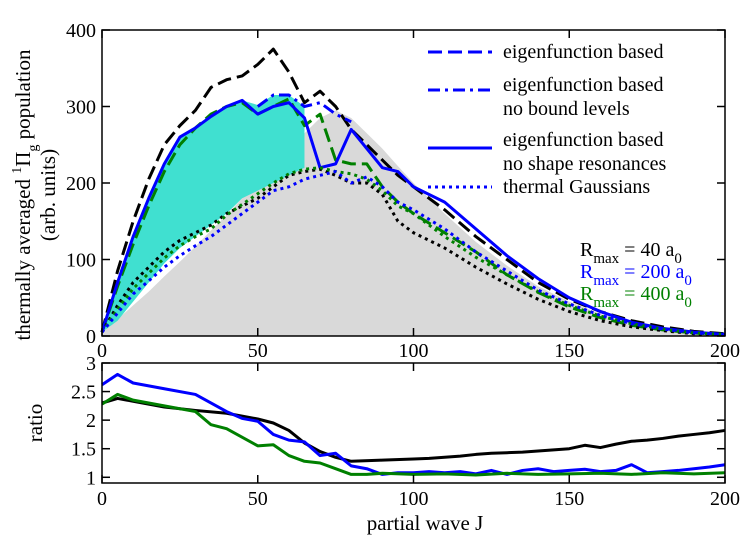 The height and width of the screenshot is (537, 747). Describe the element at coordinates (25, 194) in the screenshot. I see `top-y-axis-label: thermally averaged 1Πg population` at that location.